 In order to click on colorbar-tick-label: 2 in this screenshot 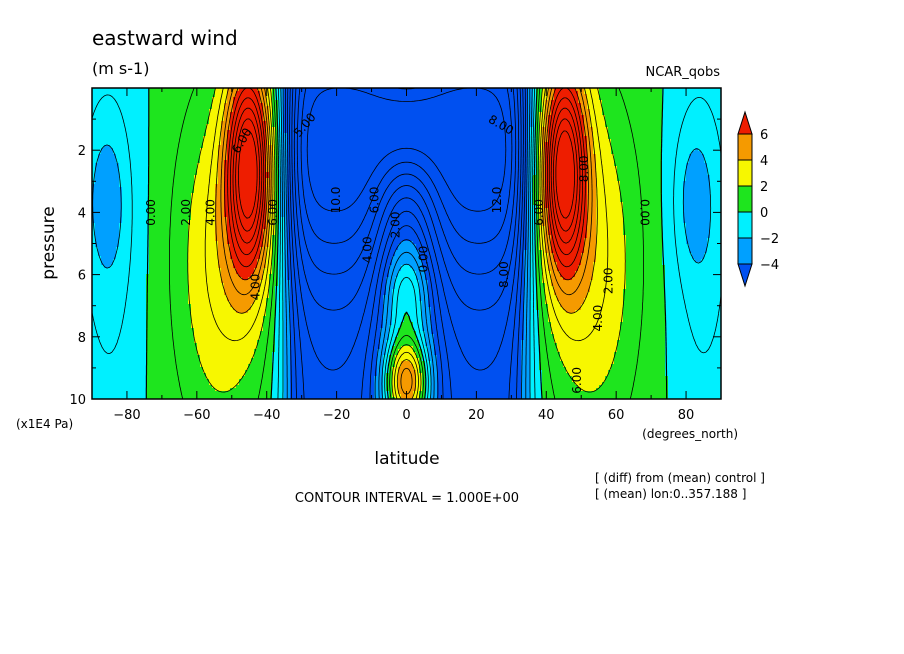, I will do `click(764, 187)`.